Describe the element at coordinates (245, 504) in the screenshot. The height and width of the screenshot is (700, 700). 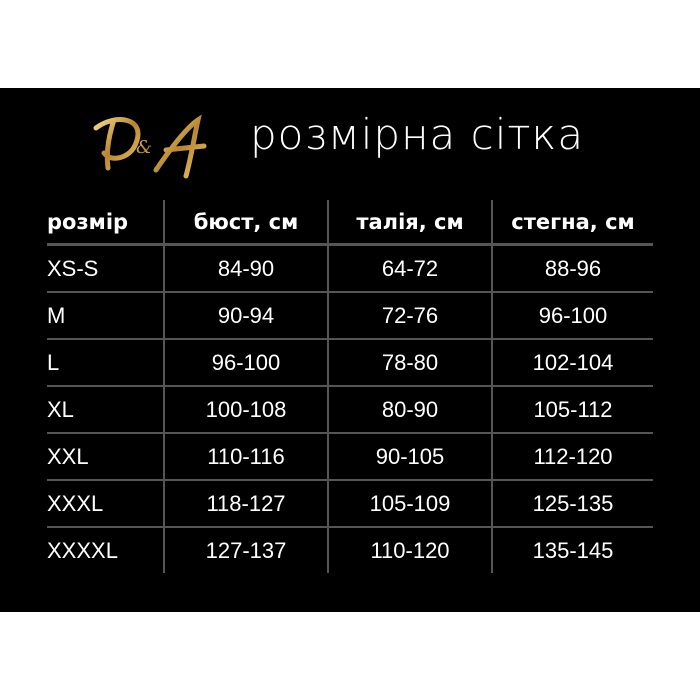
I see `cell-bust: 118-127` at that location.